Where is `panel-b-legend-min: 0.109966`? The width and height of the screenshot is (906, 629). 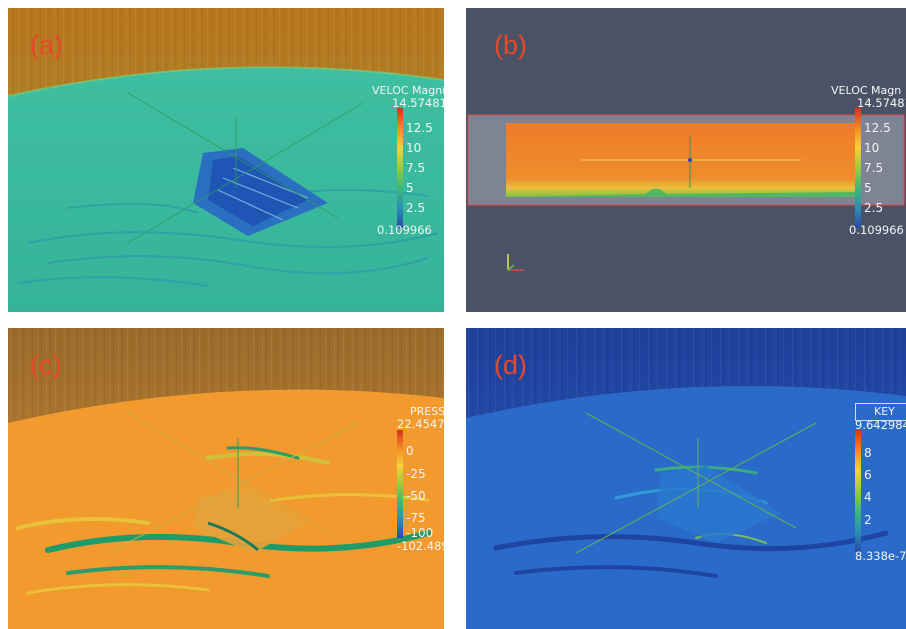 panel-b-legend-min: 0.109966 is located at coordinates (876, 230).